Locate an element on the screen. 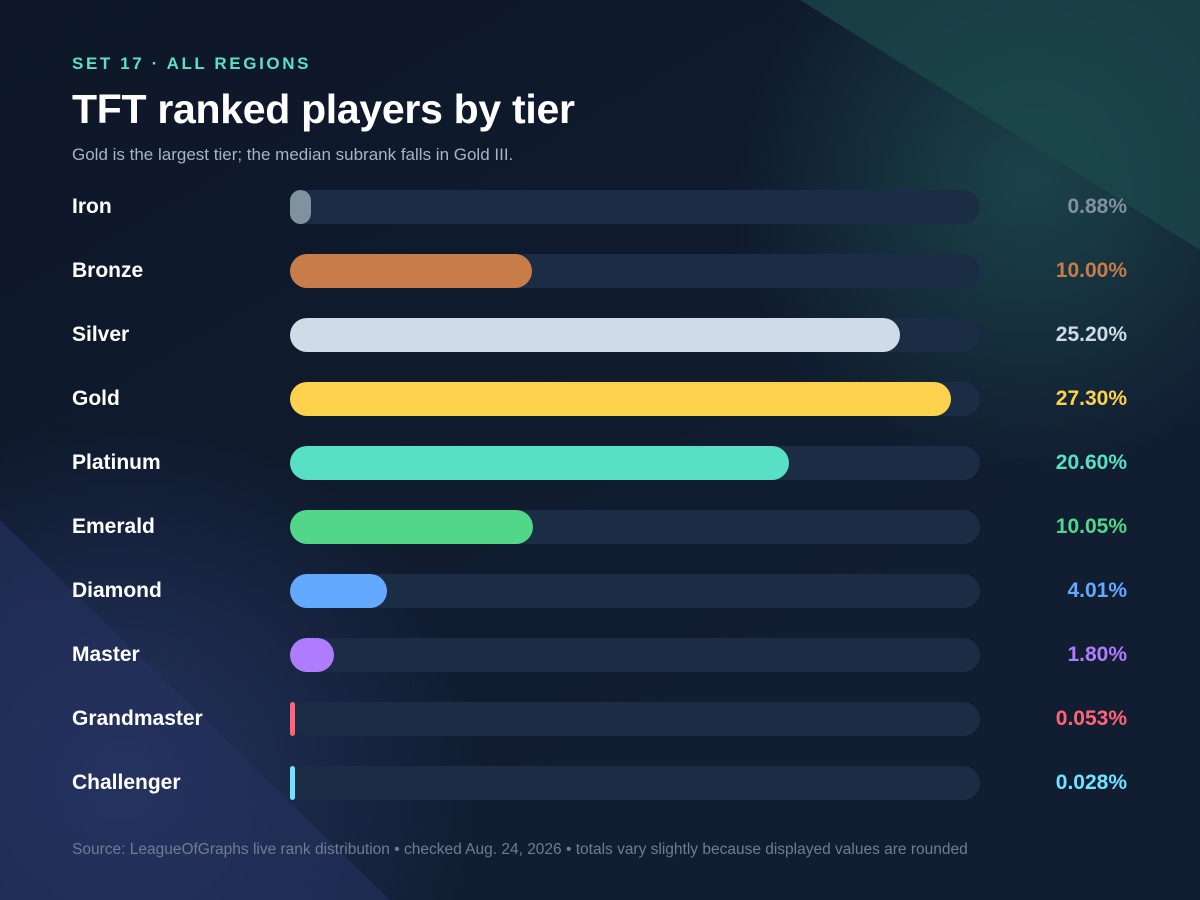  value-label: 27.30% is located at coordinates (1091, 398).